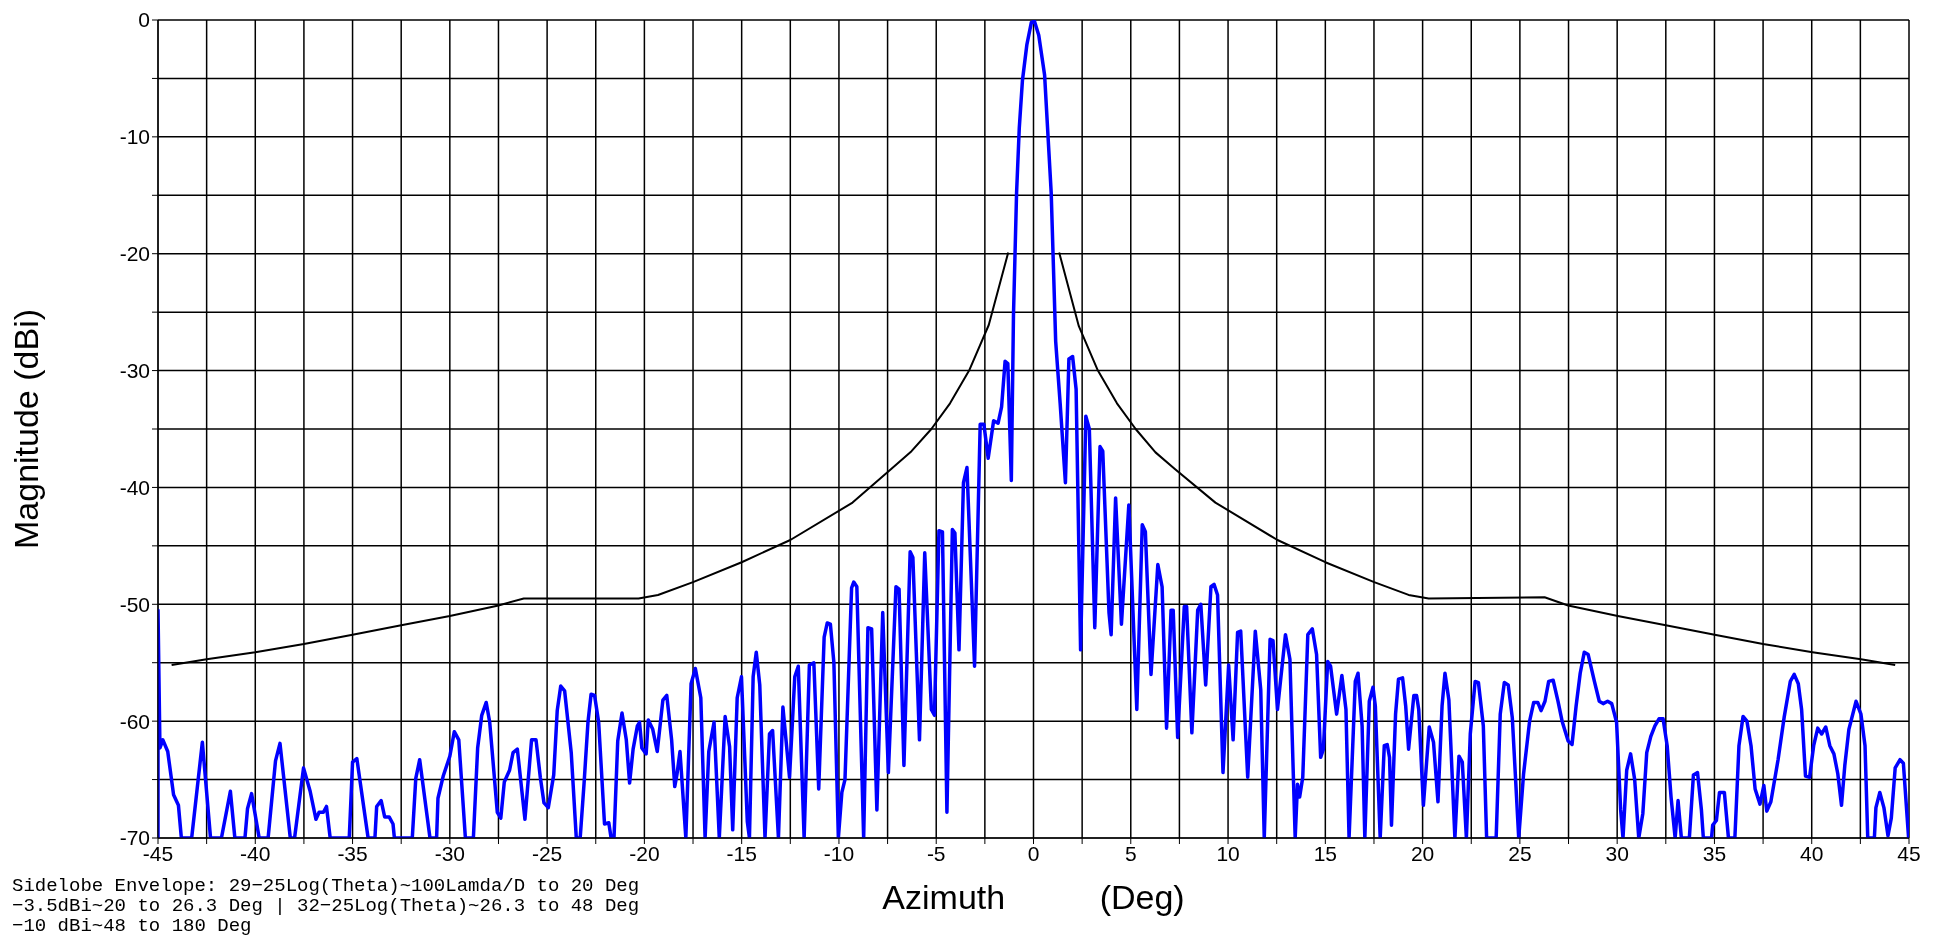 Image resolution: width=1937 pixels, height=940 pixels. Describe the element at coordinates (326, 886) in the screenshot. I see `text: Sidelobe Envelope: 29−25Log(Theta)~100Lamda/D to 20 Deg` at that location.